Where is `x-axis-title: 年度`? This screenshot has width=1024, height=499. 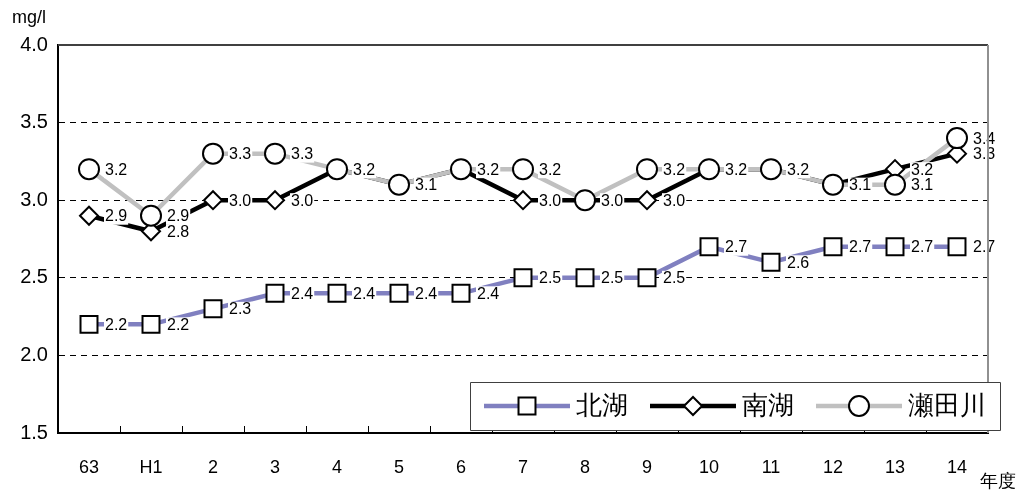
x-axis-title: 年度 is located at coordinates (998, 480).